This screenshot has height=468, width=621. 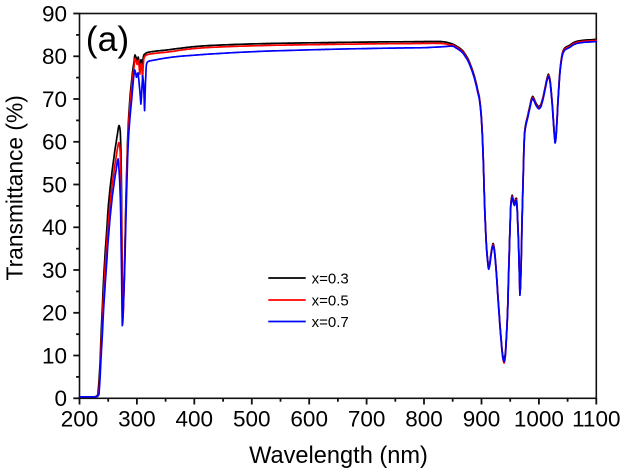 What do you see at coordinates (539, 419) in the screenshot?
I see `svg-text: 1000` at bounding box center [539, 419].